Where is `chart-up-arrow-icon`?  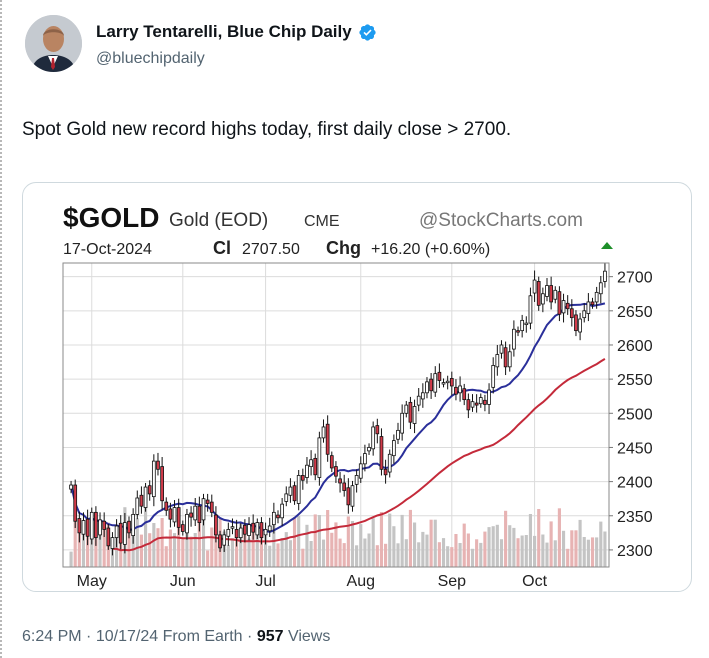
chart-up-arrow-icon is located at coordinates (607, 245).